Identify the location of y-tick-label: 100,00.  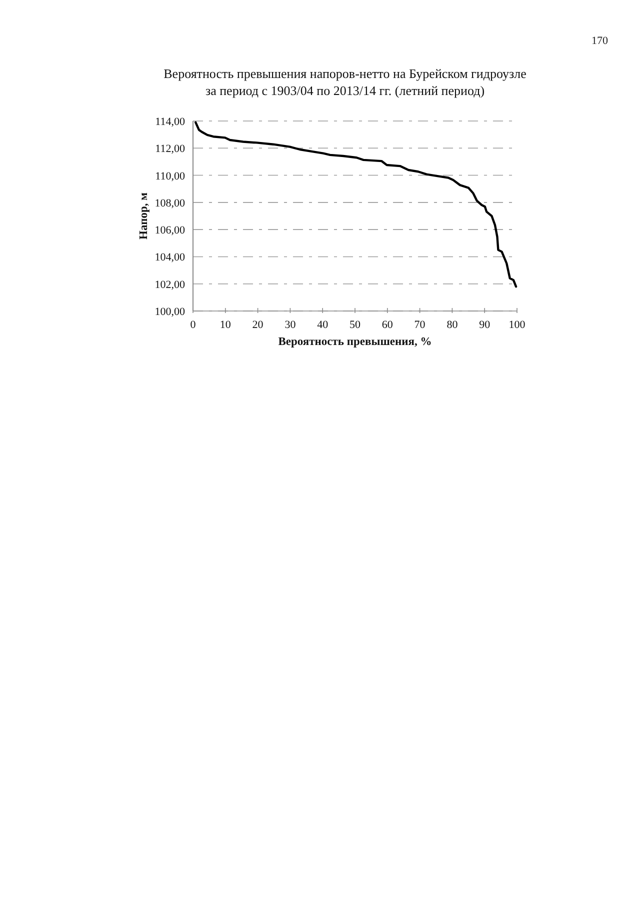
(170, 312).